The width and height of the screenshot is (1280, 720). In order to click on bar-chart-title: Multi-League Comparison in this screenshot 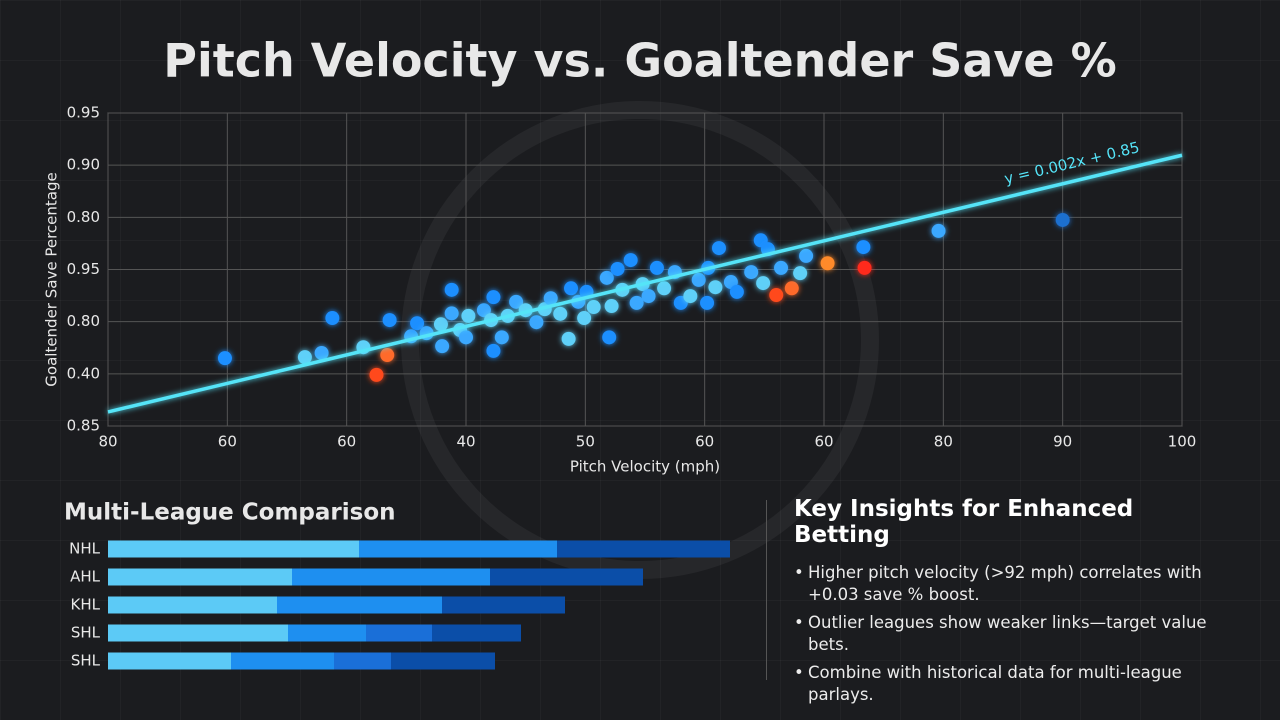, I will do `click(230, 513)`.